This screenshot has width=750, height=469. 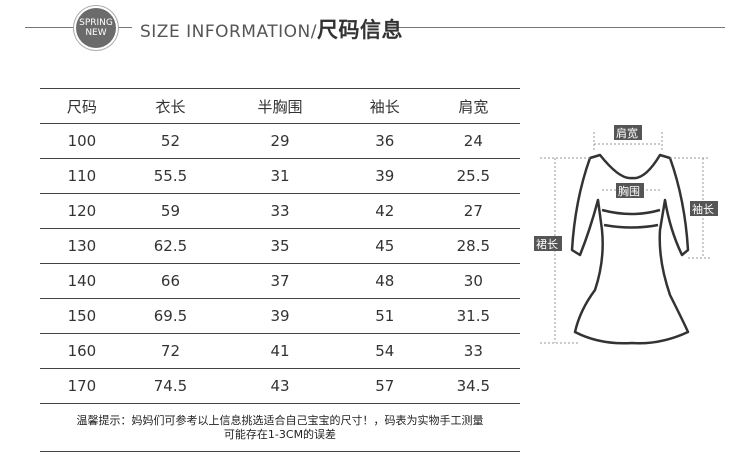 I want to click on table-row: 100 52 29 36 24, so click(x=280, y=141).